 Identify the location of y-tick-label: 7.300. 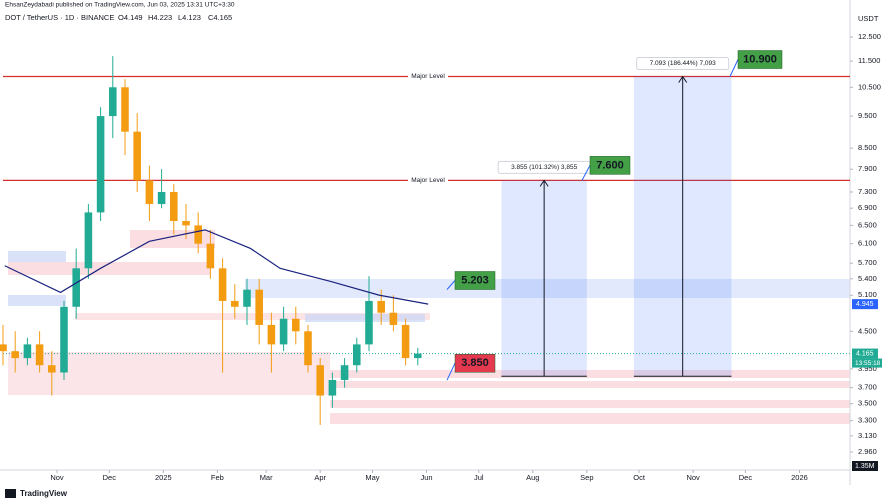
(867, 191).